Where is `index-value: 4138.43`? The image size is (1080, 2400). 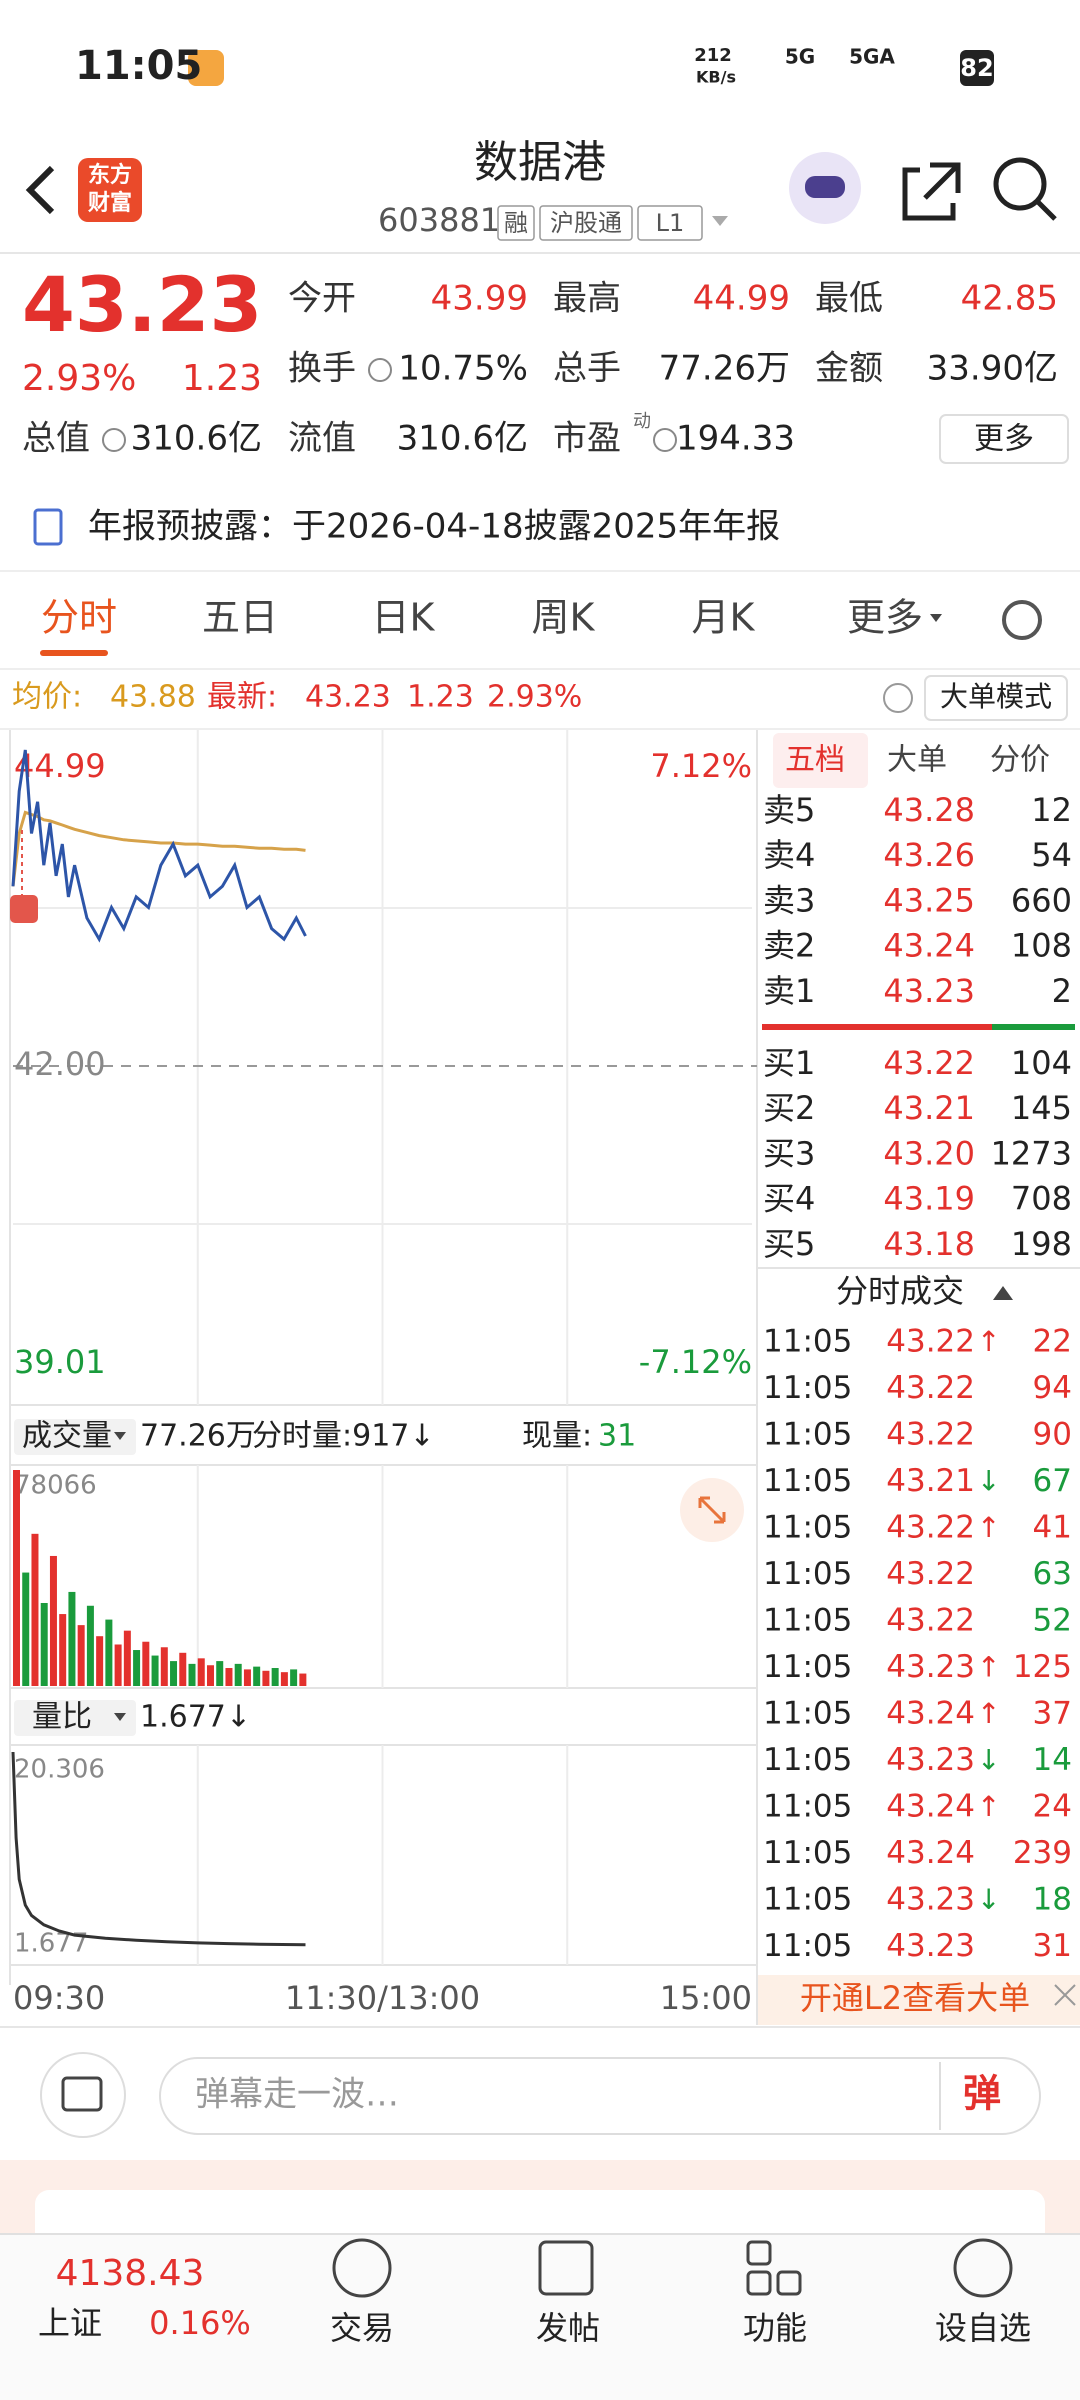
index-value: 4138.43 is located at coordinates (130, 2273).